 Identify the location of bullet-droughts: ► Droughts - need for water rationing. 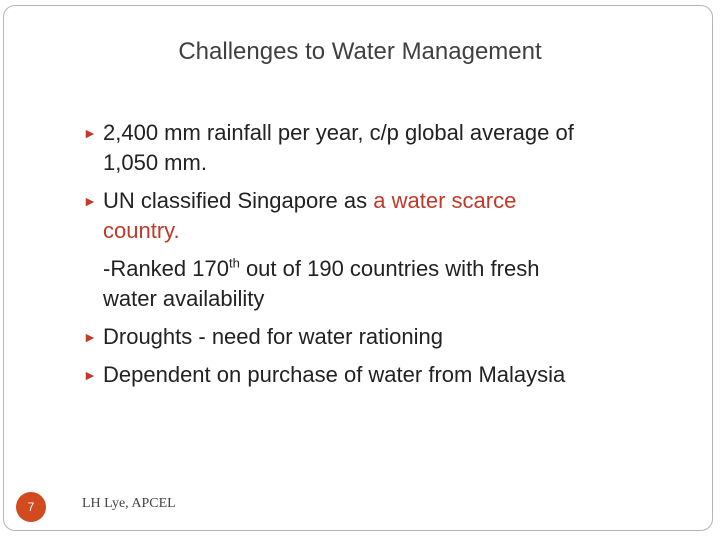
(383, 337).